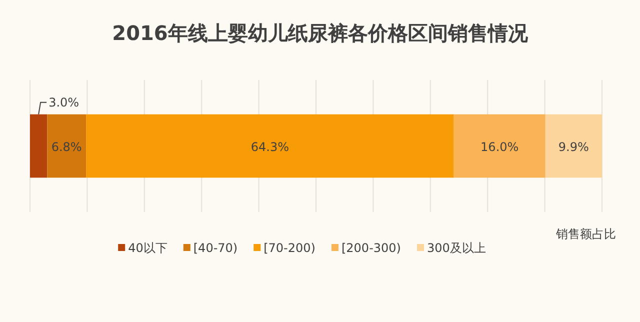 The height and width of the screenshot is (322, 640). What do you see at coordinates (290, 248) in the screenshot?
I see `legend-label: [70-200)` at bounding box center [290, 248].